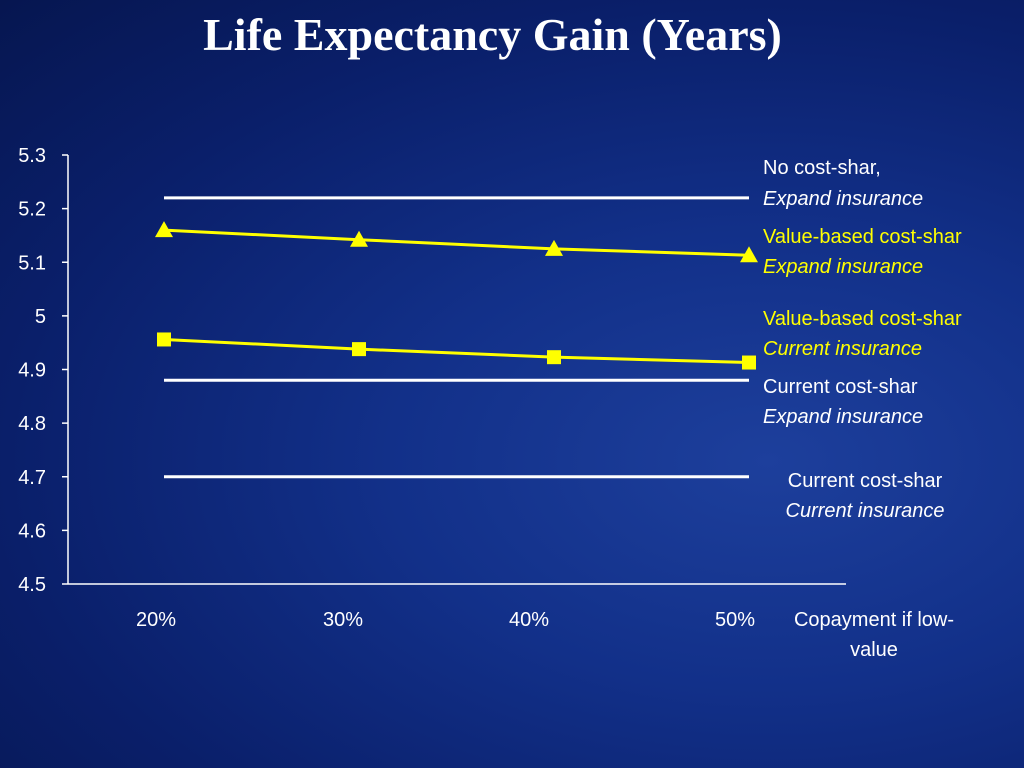 This screenshot has width=1024, height=768. I want to click on series-4-label: Current cost-shar, so click(840, 387).